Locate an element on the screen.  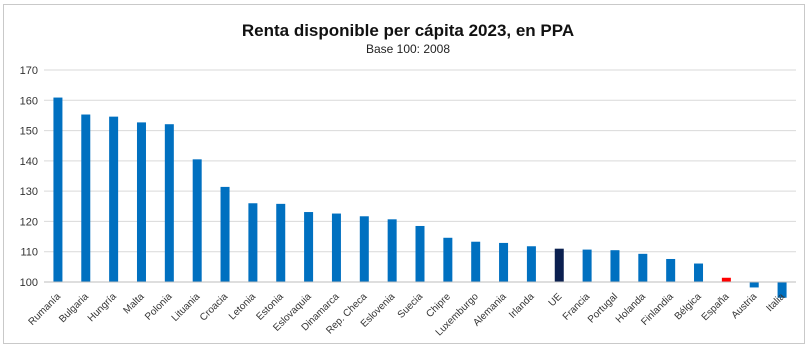
x-tick-label: Polonia is located at coordinates (159, 307).